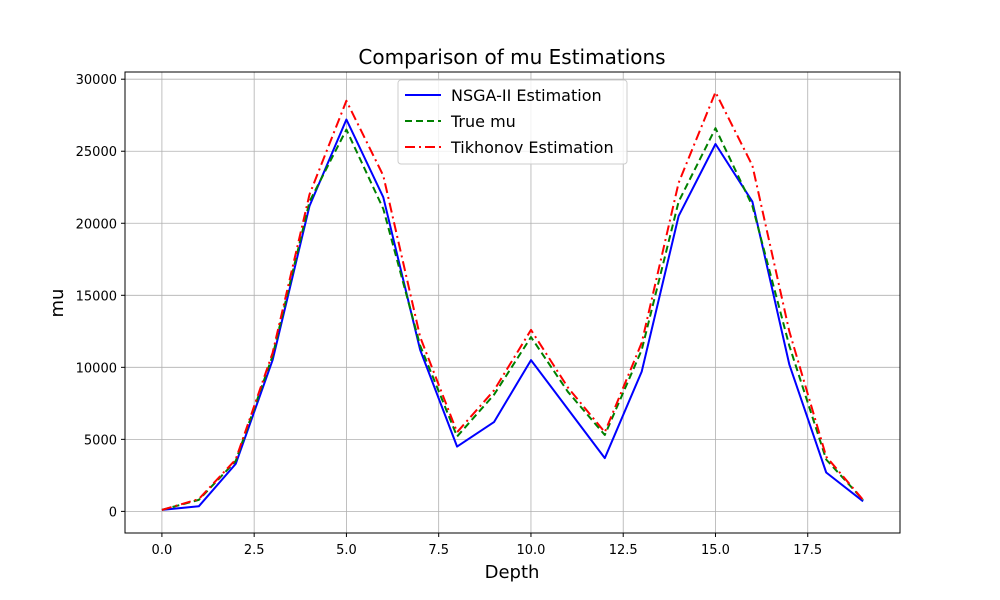  Describe the element at coordinates (162, 550) in the screenshot. I see `x-tick-label: 0.0` at that location.